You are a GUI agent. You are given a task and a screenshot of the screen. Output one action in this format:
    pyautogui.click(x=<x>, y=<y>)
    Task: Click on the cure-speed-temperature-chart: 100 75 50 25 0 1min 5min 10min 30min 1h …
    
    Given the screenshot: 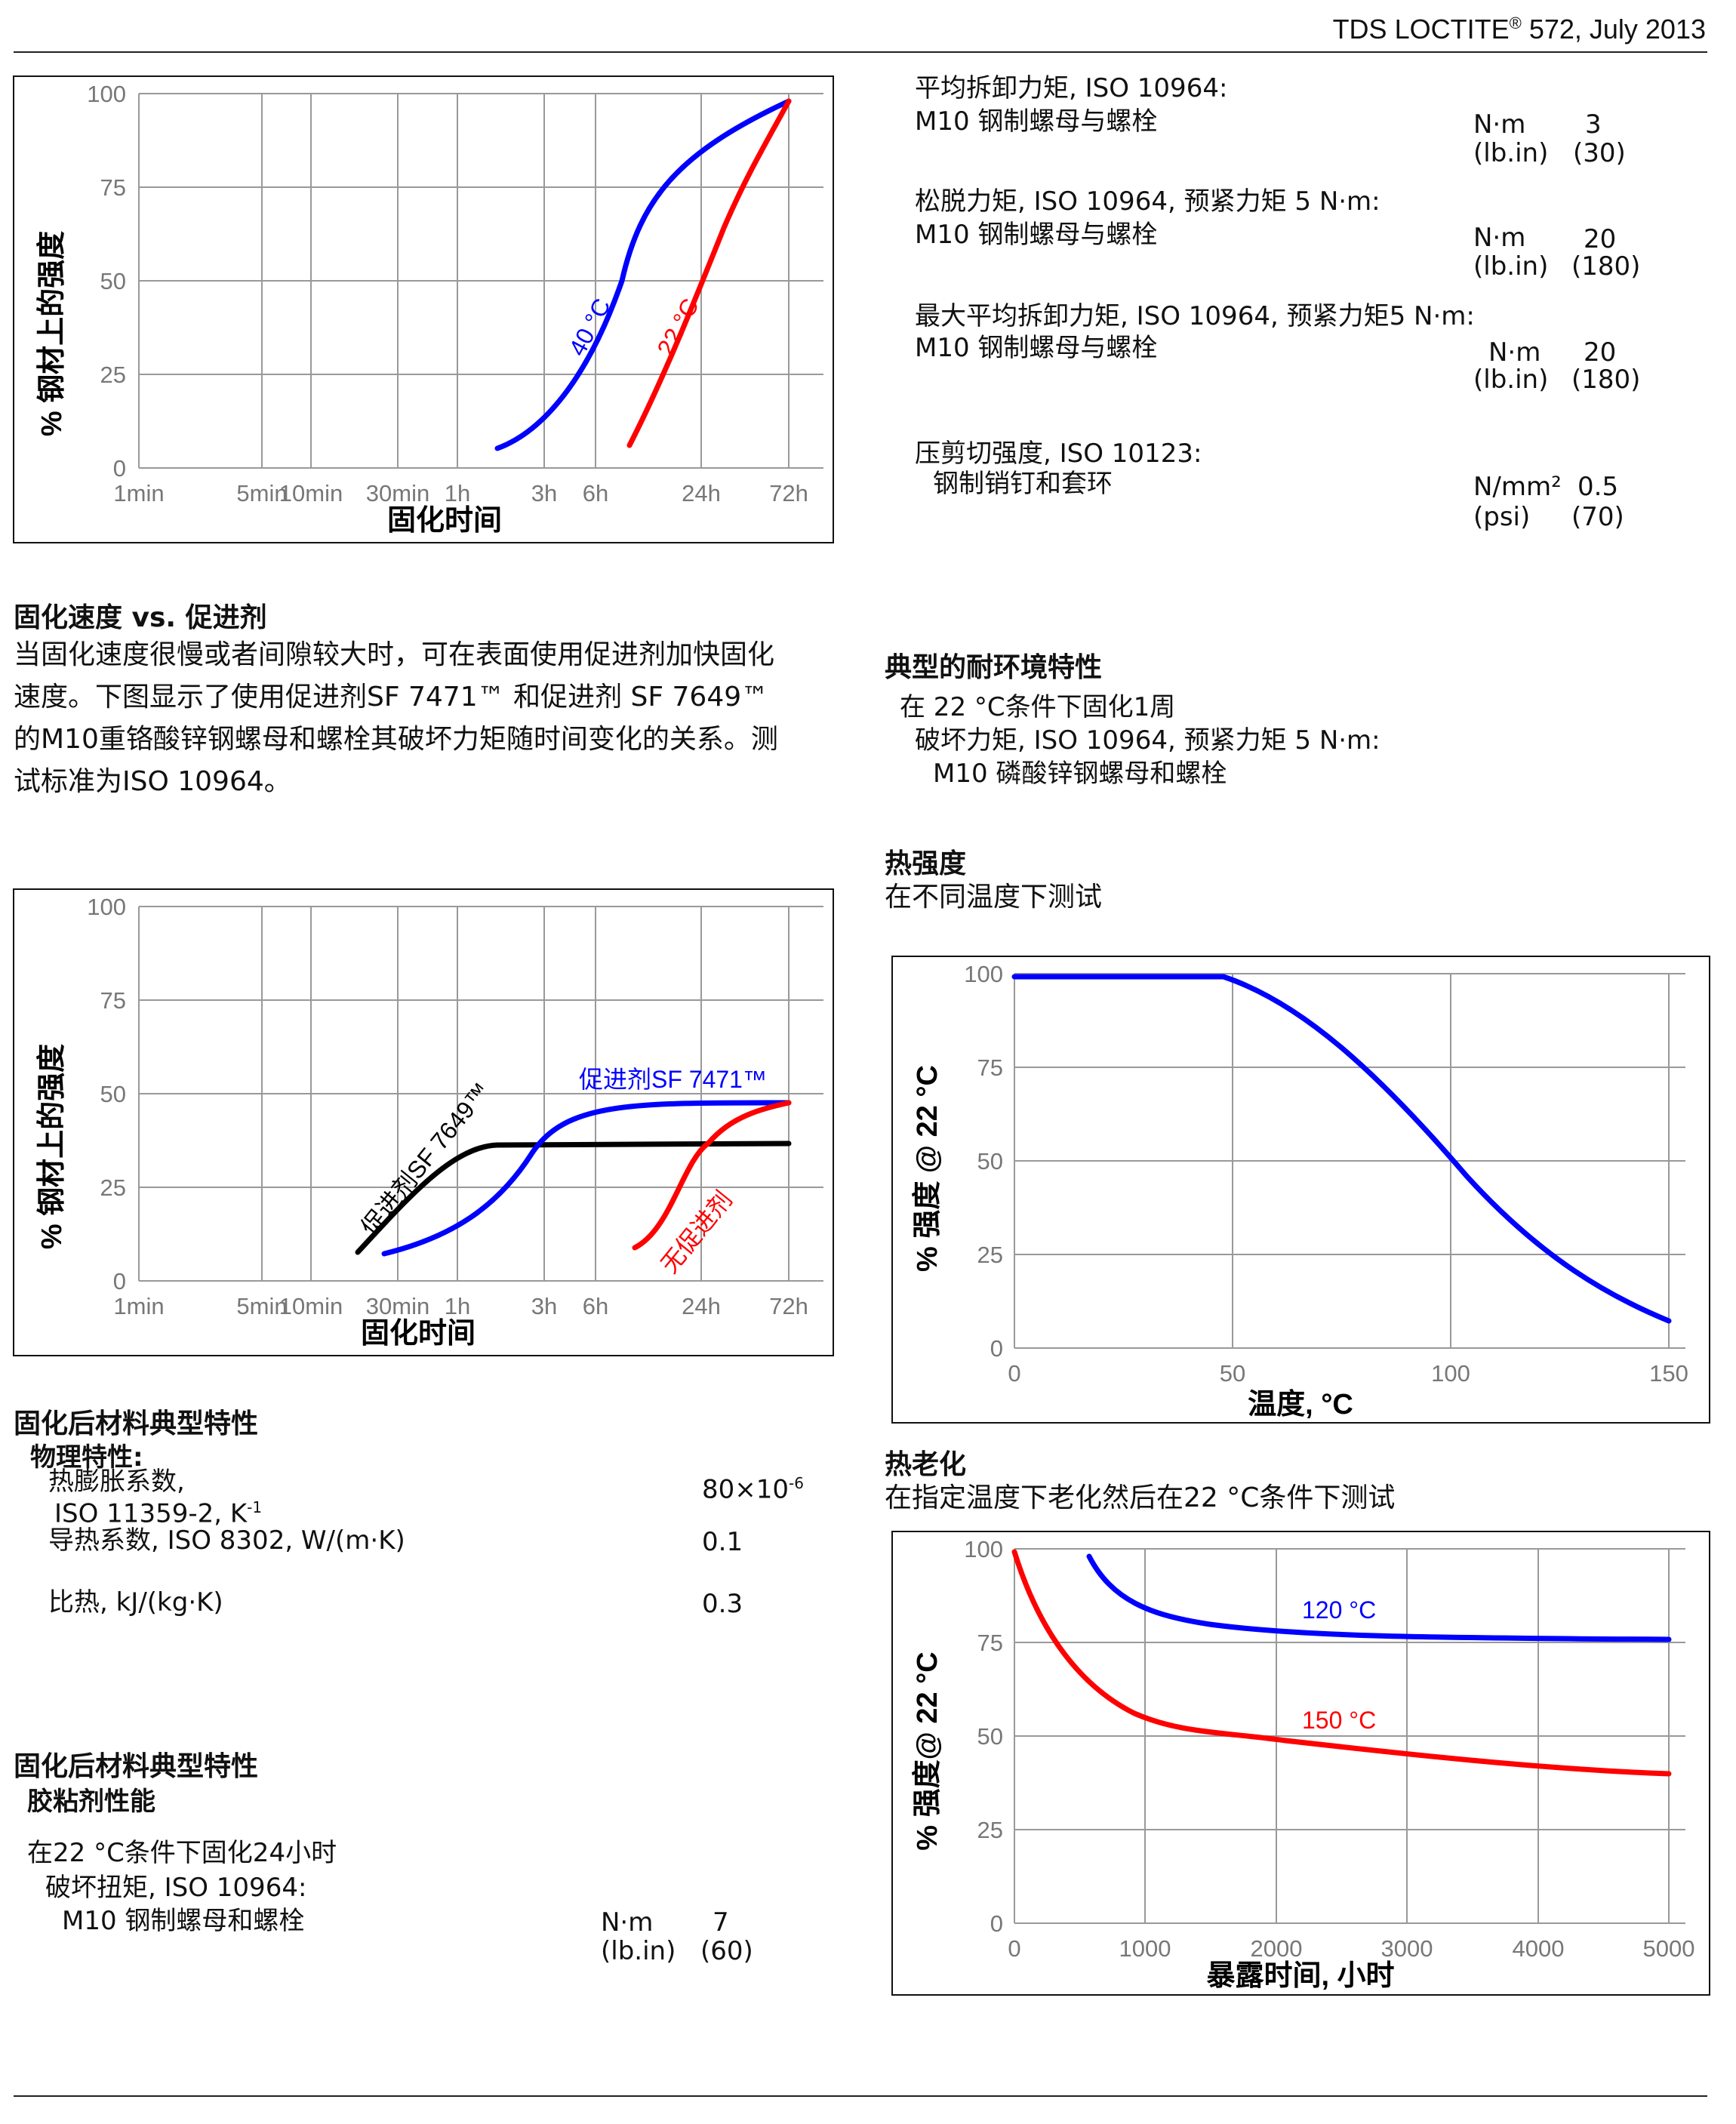 What is the action you would take?
    pyautogui.click(x=423, y=309)
    